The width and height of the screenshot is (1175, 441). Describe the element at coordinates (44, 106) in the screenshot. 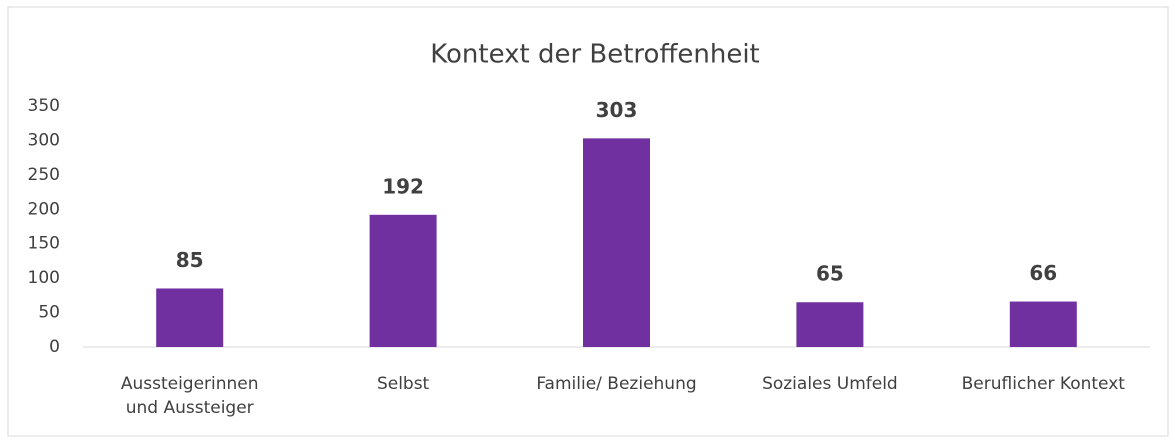

I see `y-tick-label: 350` at that location.